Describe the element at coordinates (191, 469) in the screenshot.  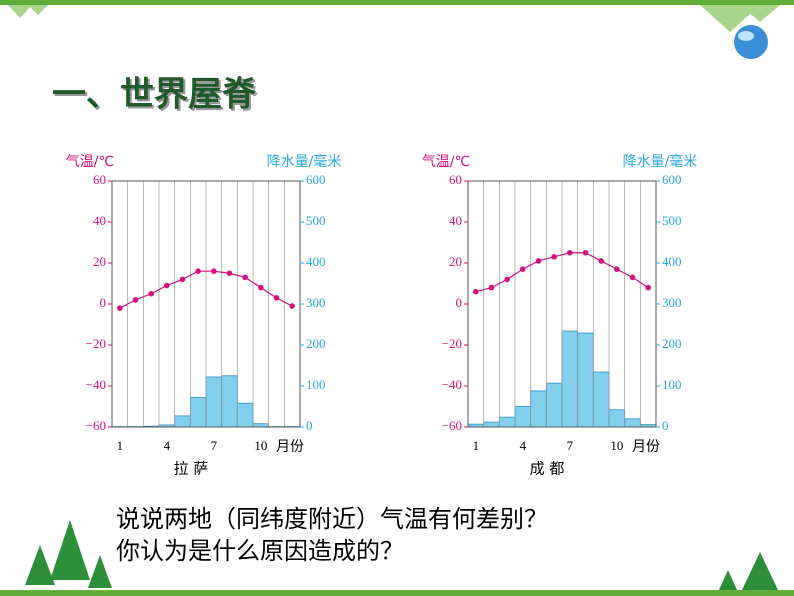
I see `chart-caption: 拉 萨` at that location.